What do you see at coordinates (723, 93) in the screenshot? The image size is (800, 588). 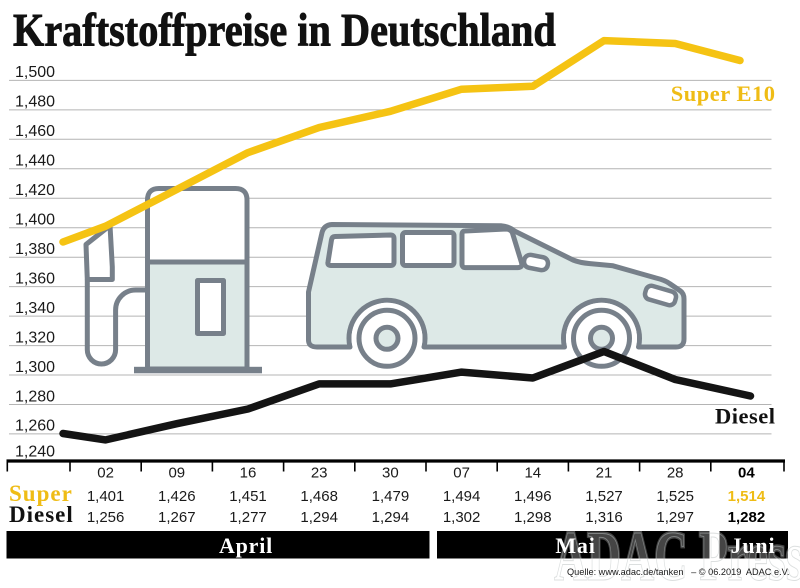 I see `svg-text: Super E10` at bounding box center [723, 93].